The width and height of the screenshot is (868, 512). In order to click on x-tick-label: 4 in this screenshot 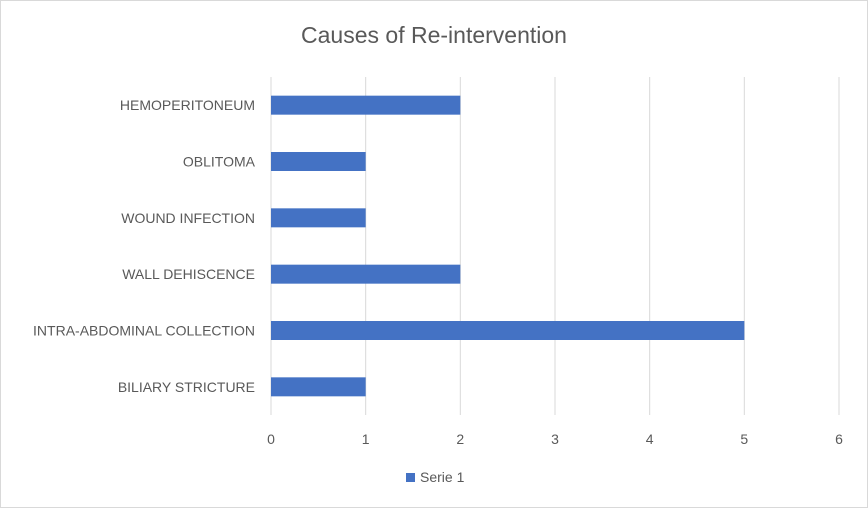, I will do `click(650, 439)`.